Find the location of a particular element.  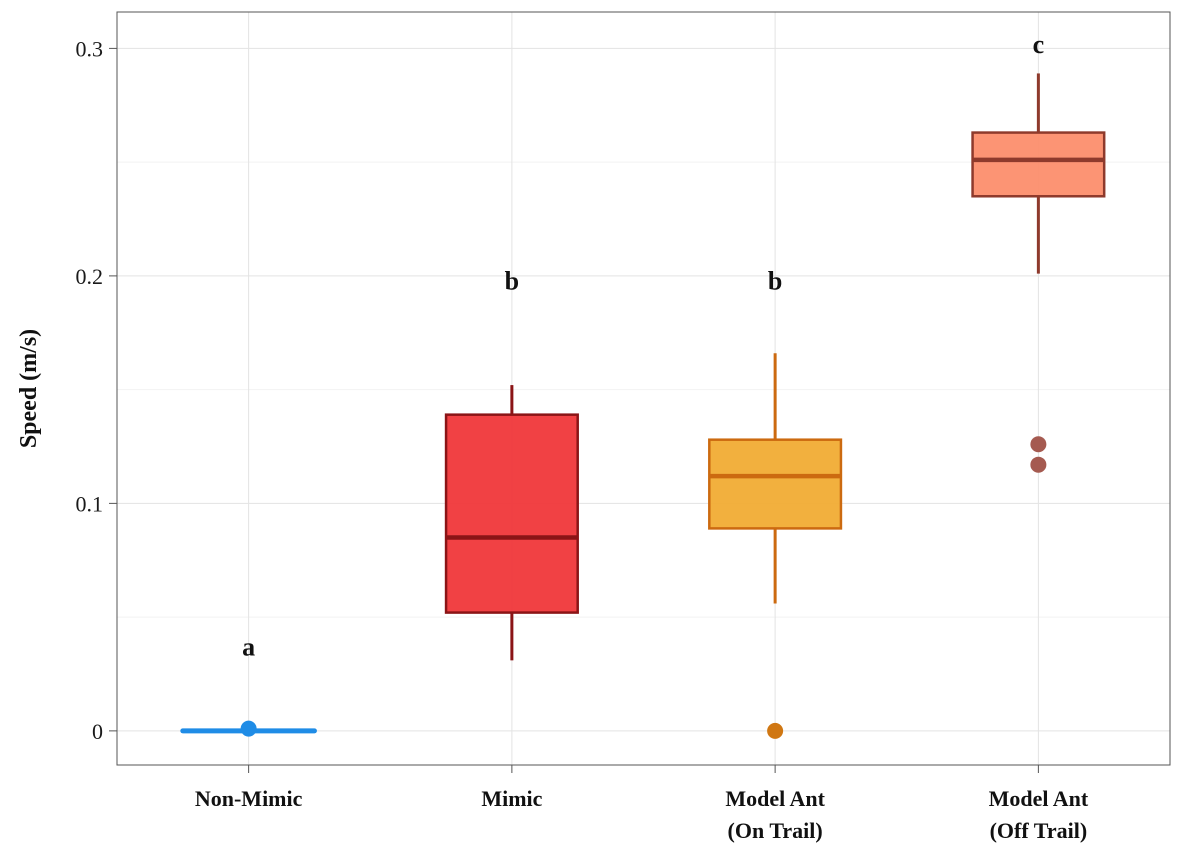

x-tick-label: Mimic is located at coordinates (511, 798).